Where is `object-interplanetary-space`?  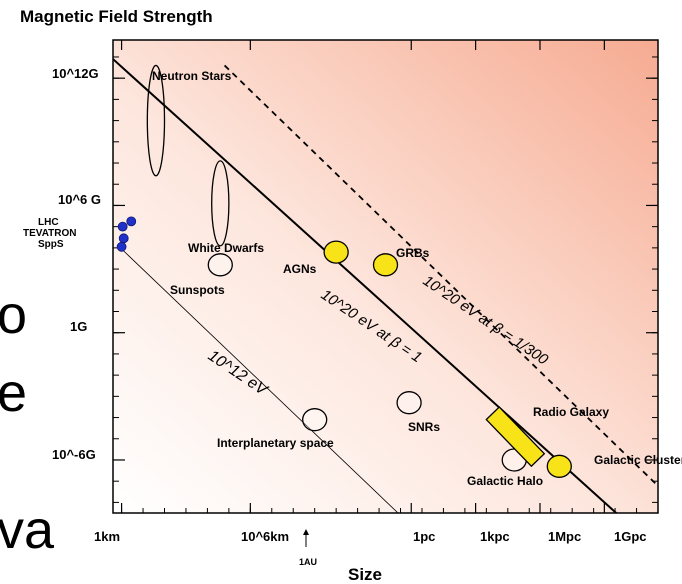 object-interplanetary-space is located at coordinates (315, 420).